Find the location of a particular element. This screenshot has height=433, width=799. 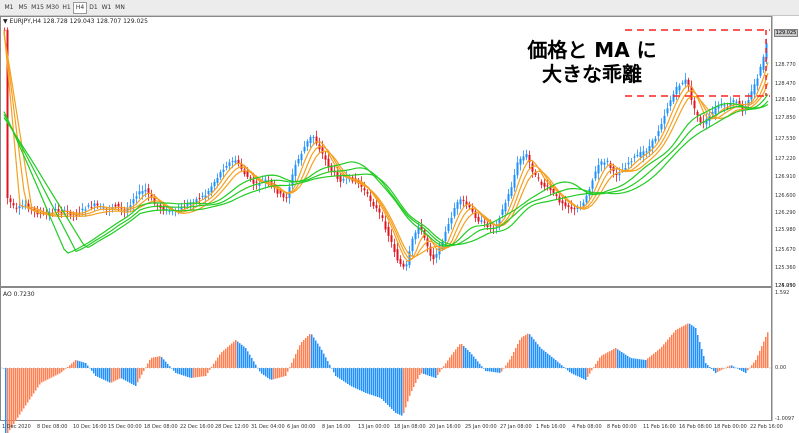

time-axis-label: 15 Dec 00:00 is located at coordinates (125, 427).